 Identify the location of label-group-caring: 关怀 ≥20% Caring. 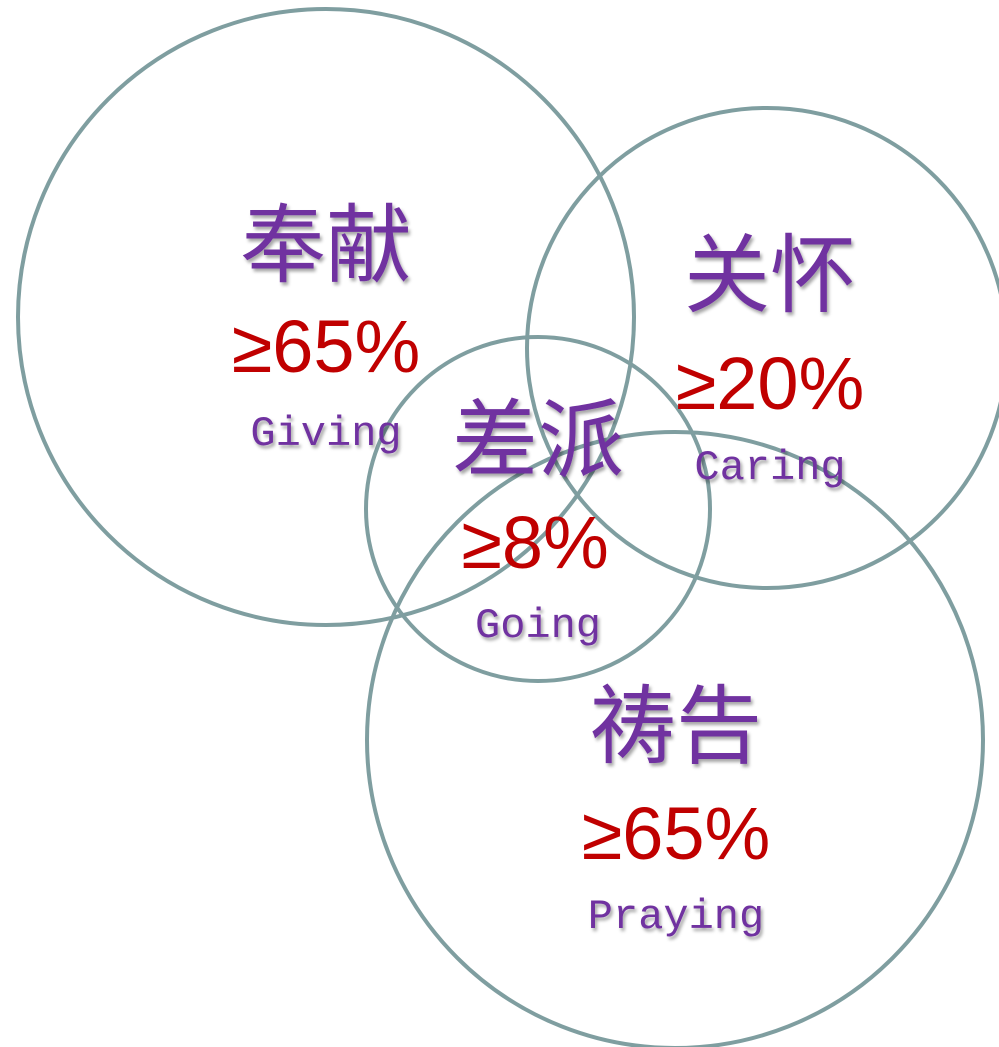
(770, 359).